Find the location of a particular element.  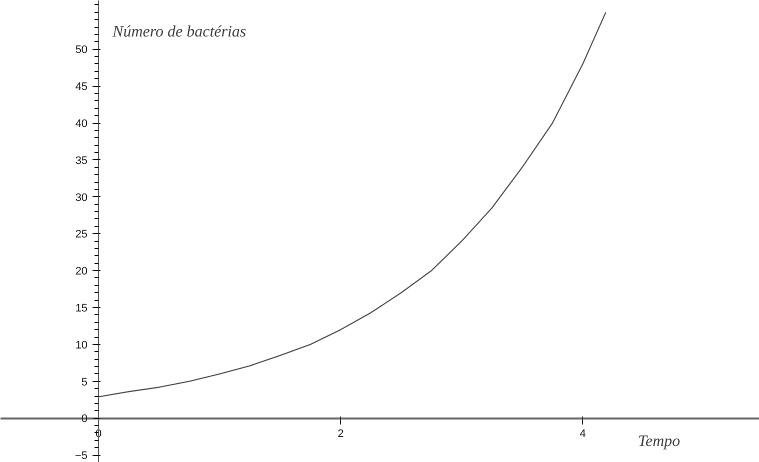

x-tick-label: 4 is located at coordinates (583, 434).